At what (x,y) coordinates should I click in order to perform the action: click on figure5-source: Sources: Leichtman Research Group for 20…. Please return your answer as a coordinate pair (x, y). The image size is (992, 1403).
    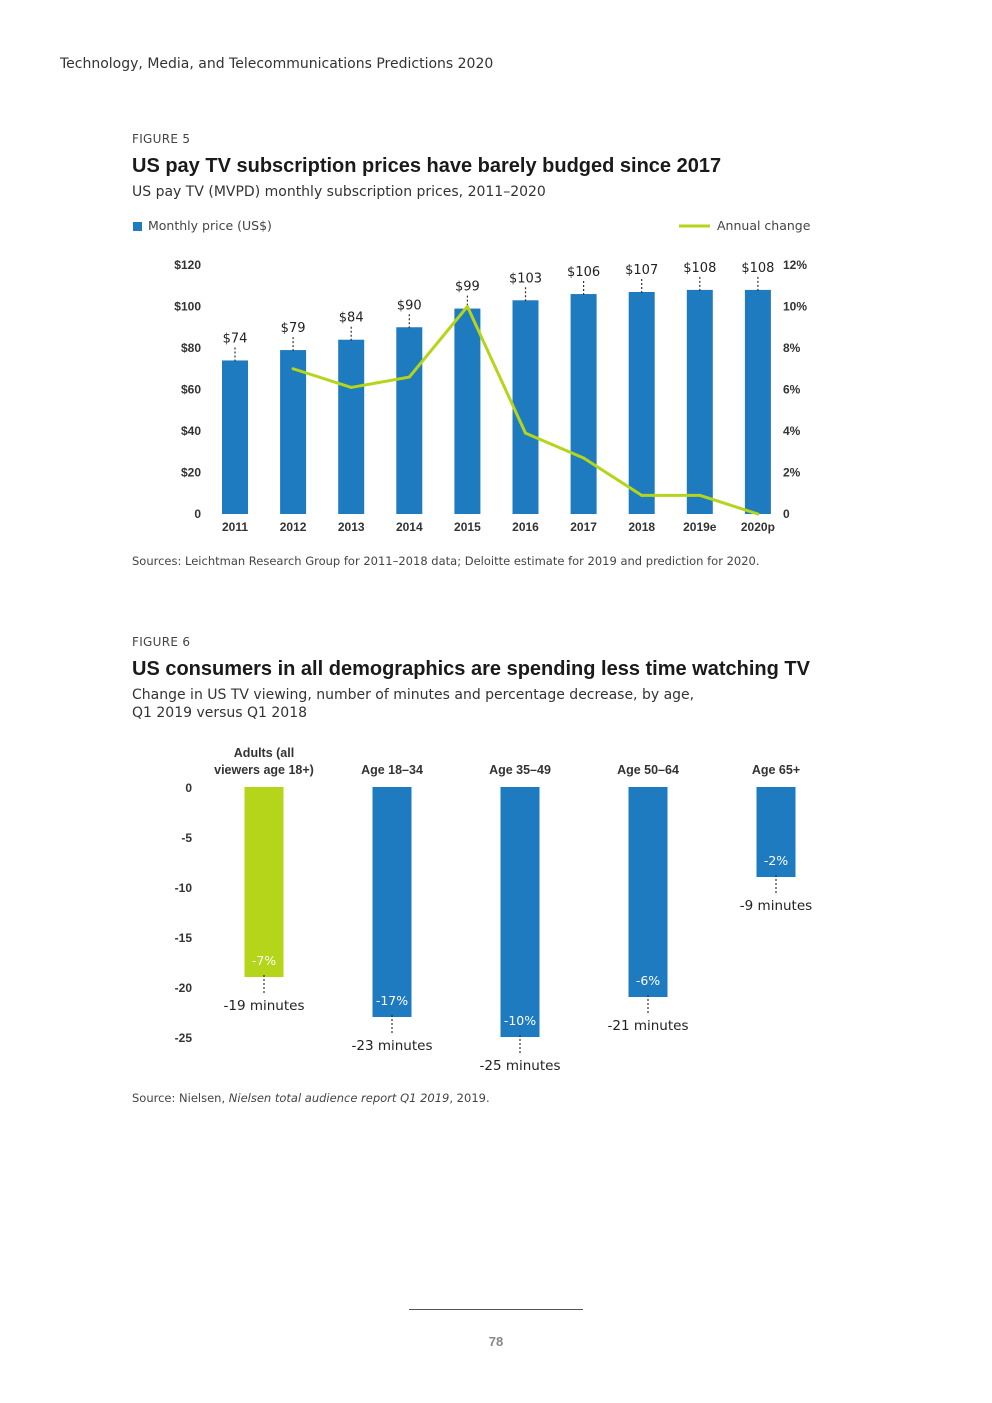
    Looking at the image, I should click on (446, 561).